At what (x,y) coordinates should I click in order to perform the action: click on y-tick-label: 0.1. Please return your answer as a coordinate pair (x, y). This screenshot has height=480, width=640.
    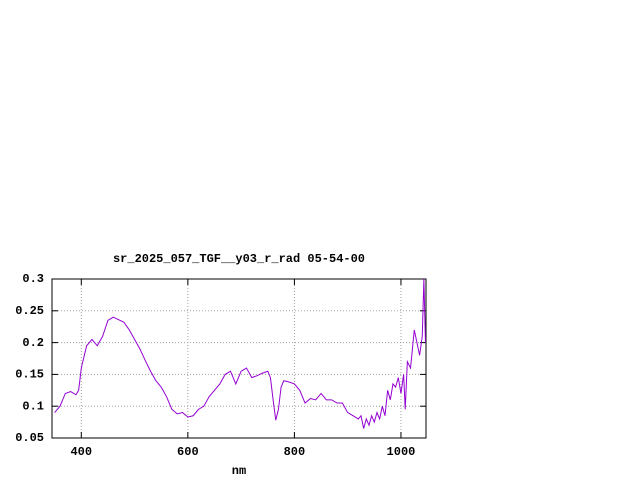
    Looking at the image, I should click on (33, 406).